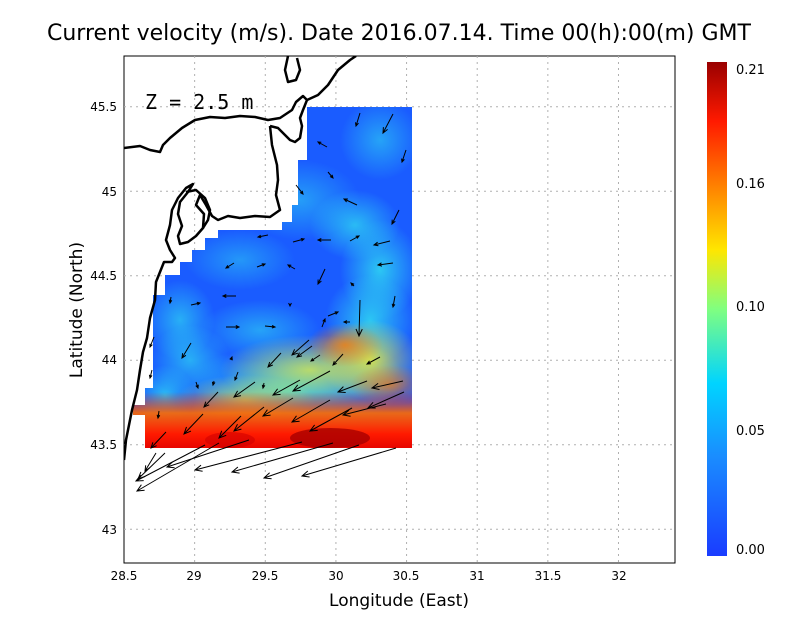 The width and height of the screenshot is (800, 618). Describe the element at coordinates (750, 550) in the screenshot. I see `colorbar-tick-label: 0.00` at that location.